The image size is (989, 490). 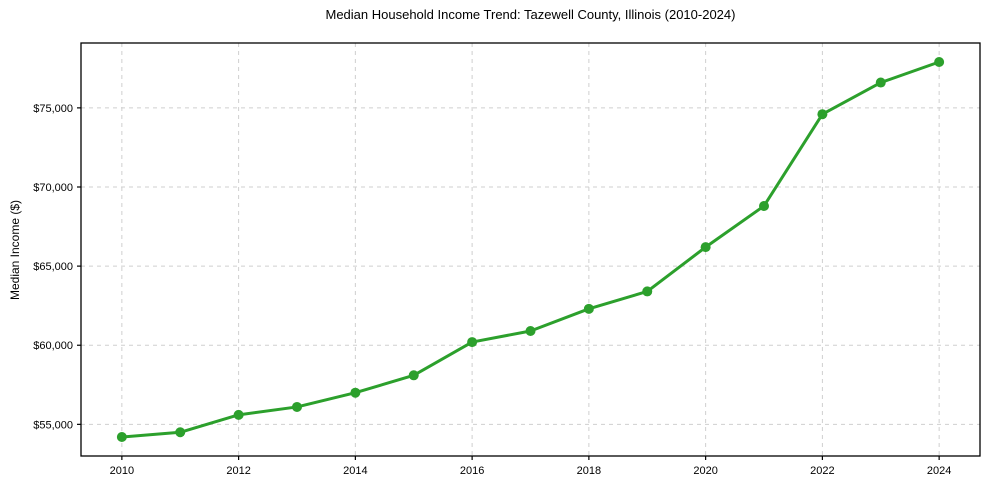 I want to click on x-tick-label: 2020, so click(x=705, y=471).